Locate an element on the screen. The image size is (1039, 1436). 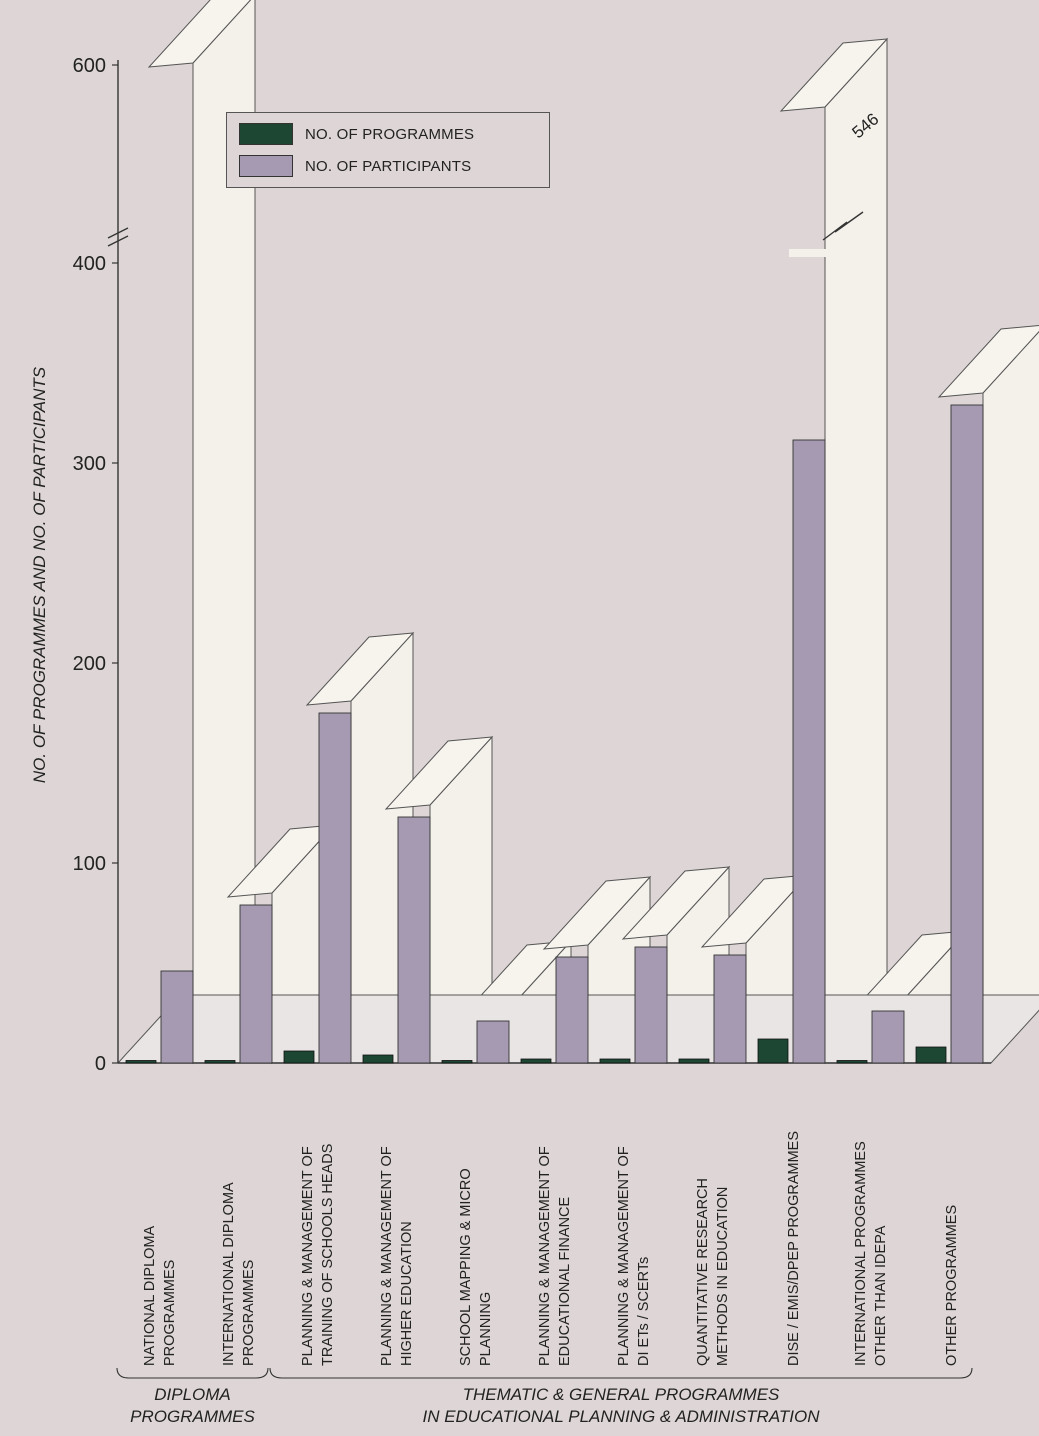
y-tick-label: 300 is located at coordinates (89, 464).